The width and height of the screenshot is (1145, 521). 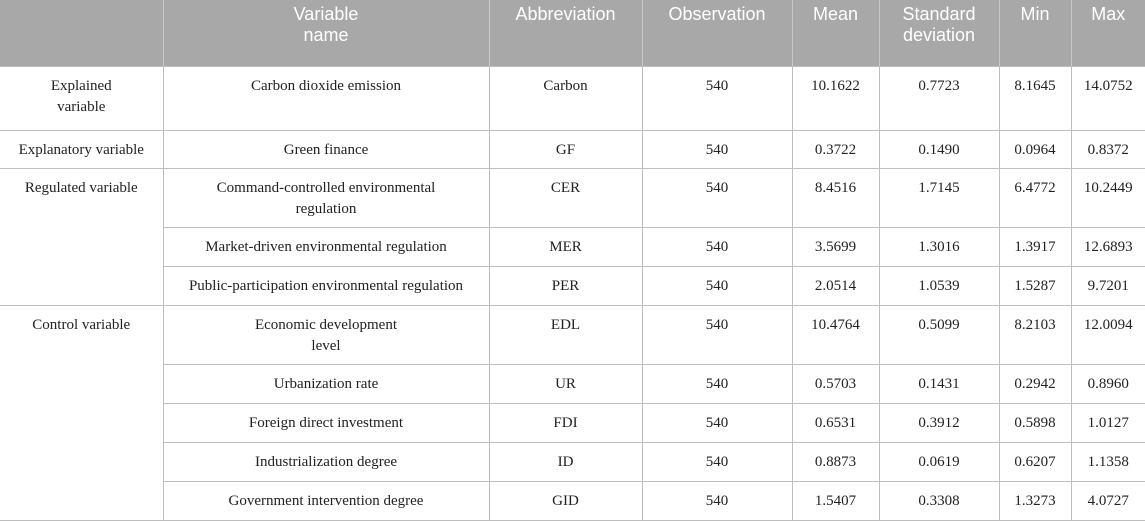 I want to click on mean: 3.5699, so click(x=835, y=246).